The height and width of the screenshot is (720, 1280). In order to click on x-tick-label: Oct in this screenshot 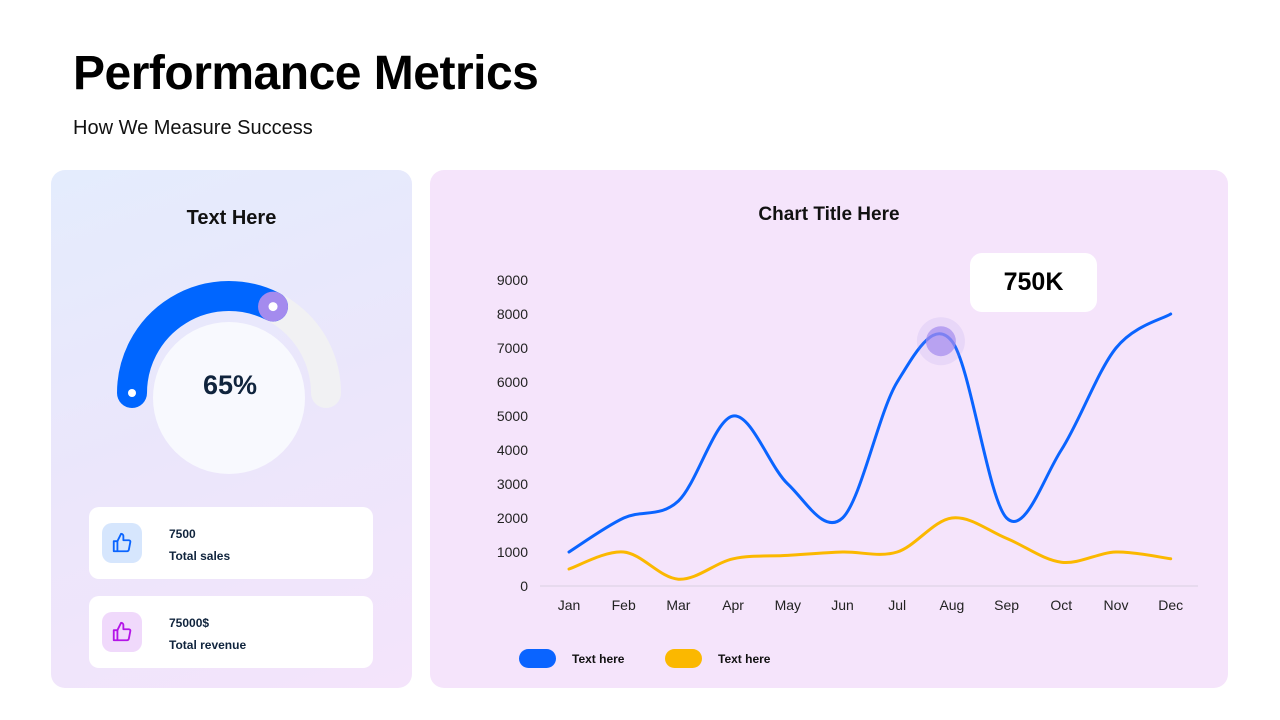, I will do `click(1061, 605)`.